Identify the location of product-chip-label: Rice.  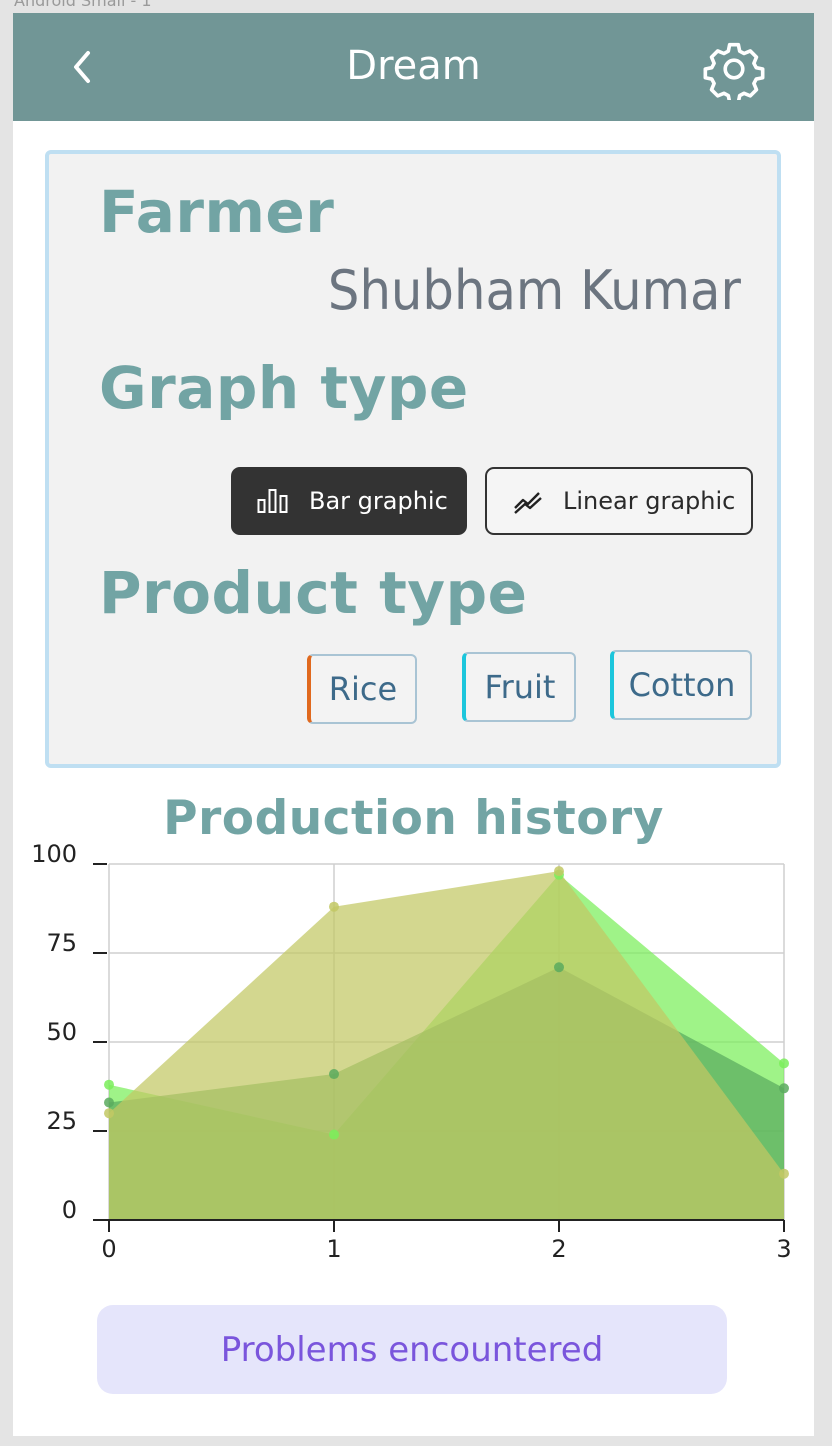
(363, 689).